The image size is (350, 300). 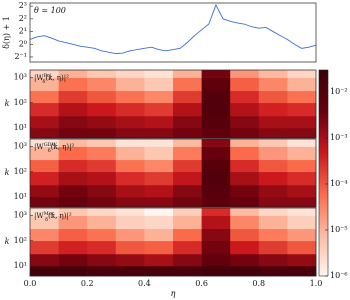 What do you see at coordinates (23, 31) in the screenshot?
I see `y-tick-label: 2¹` at bounding box center [23, 31].